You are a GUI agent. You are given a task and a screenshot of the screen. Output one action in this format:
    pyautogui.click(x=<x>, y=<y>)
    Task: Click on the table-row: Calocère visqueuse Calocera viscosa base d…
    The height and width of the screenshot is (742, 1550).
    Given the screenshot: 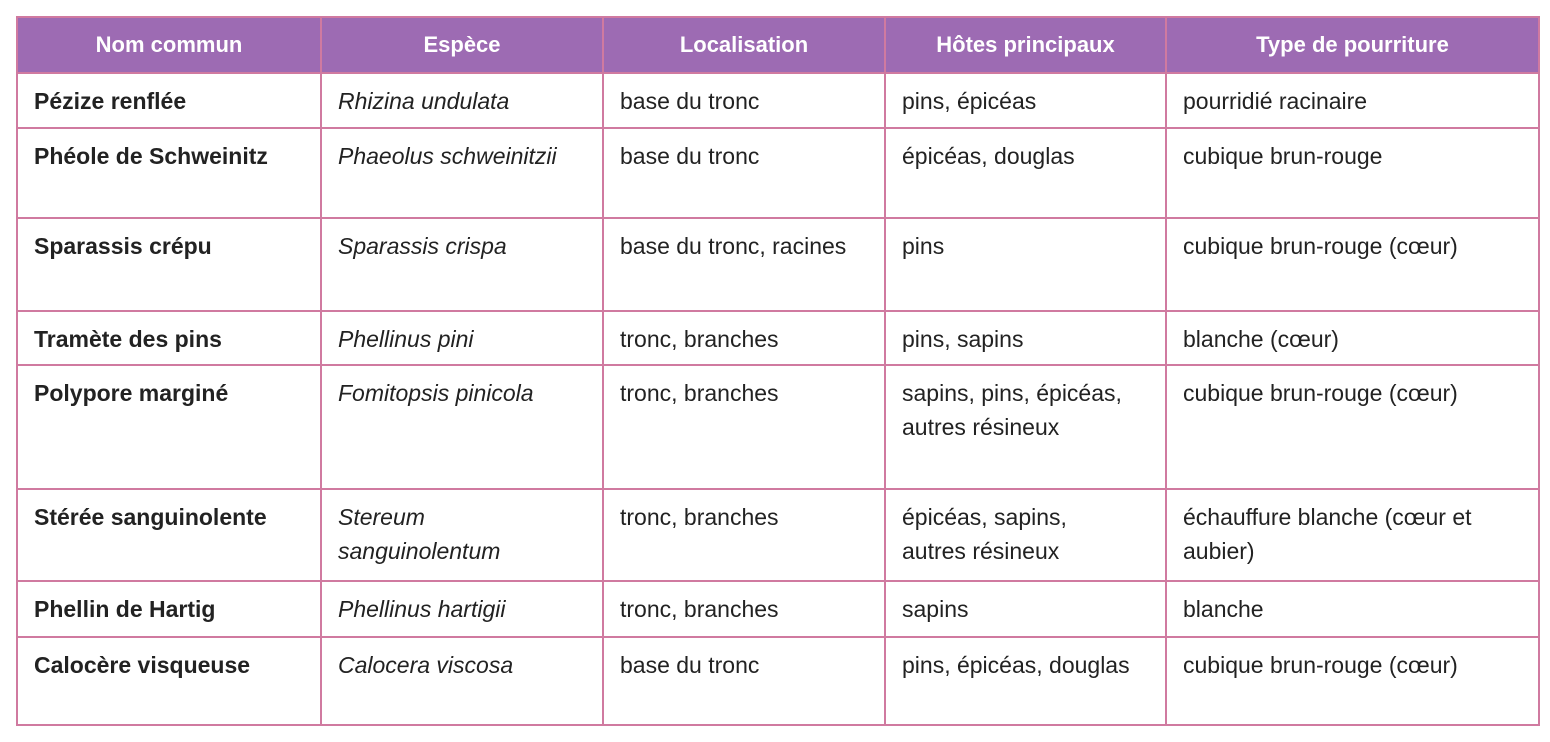 What is the action you would take?
    pyautogui.click(x=778, y=681)
    